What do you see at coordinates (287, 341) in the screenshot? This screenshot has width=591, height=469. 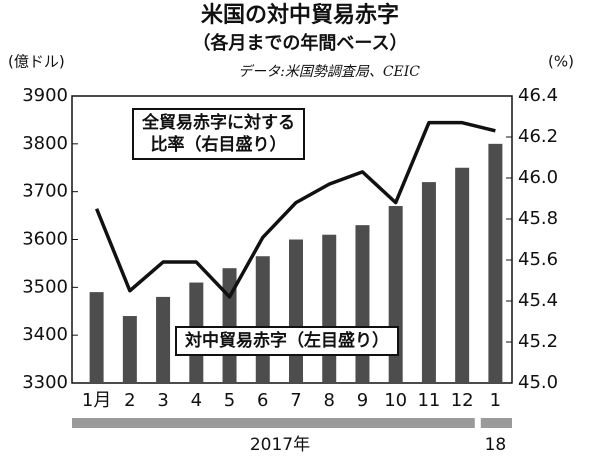 I see `series-label: 対中貿易赤字（左目盛り）` at bounding box center [287, 341].